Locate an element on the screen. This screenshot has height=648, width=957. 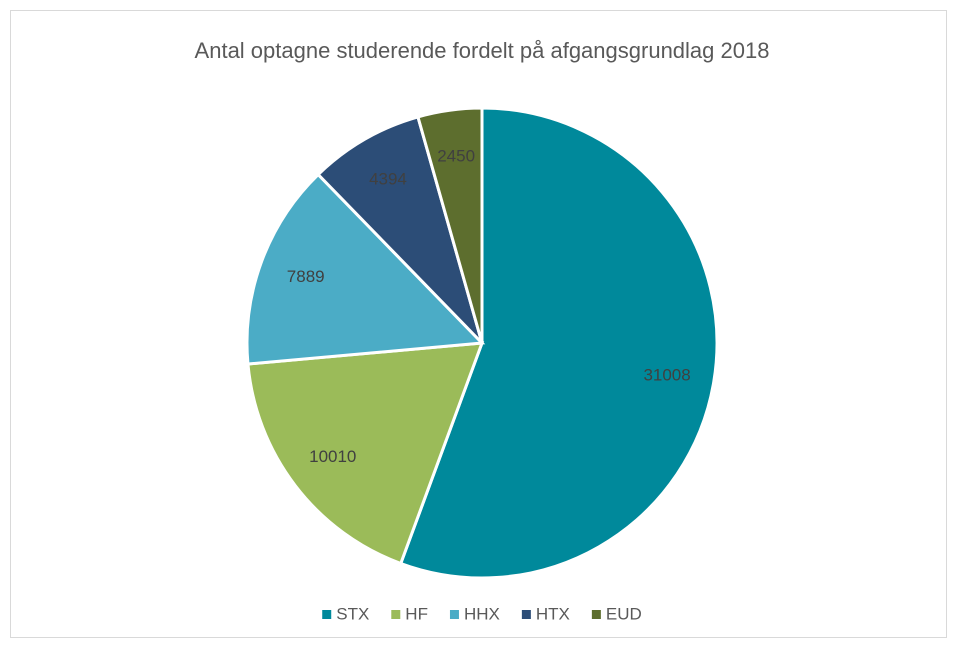
data-label: 10010 is located at coordinates (332, 456).